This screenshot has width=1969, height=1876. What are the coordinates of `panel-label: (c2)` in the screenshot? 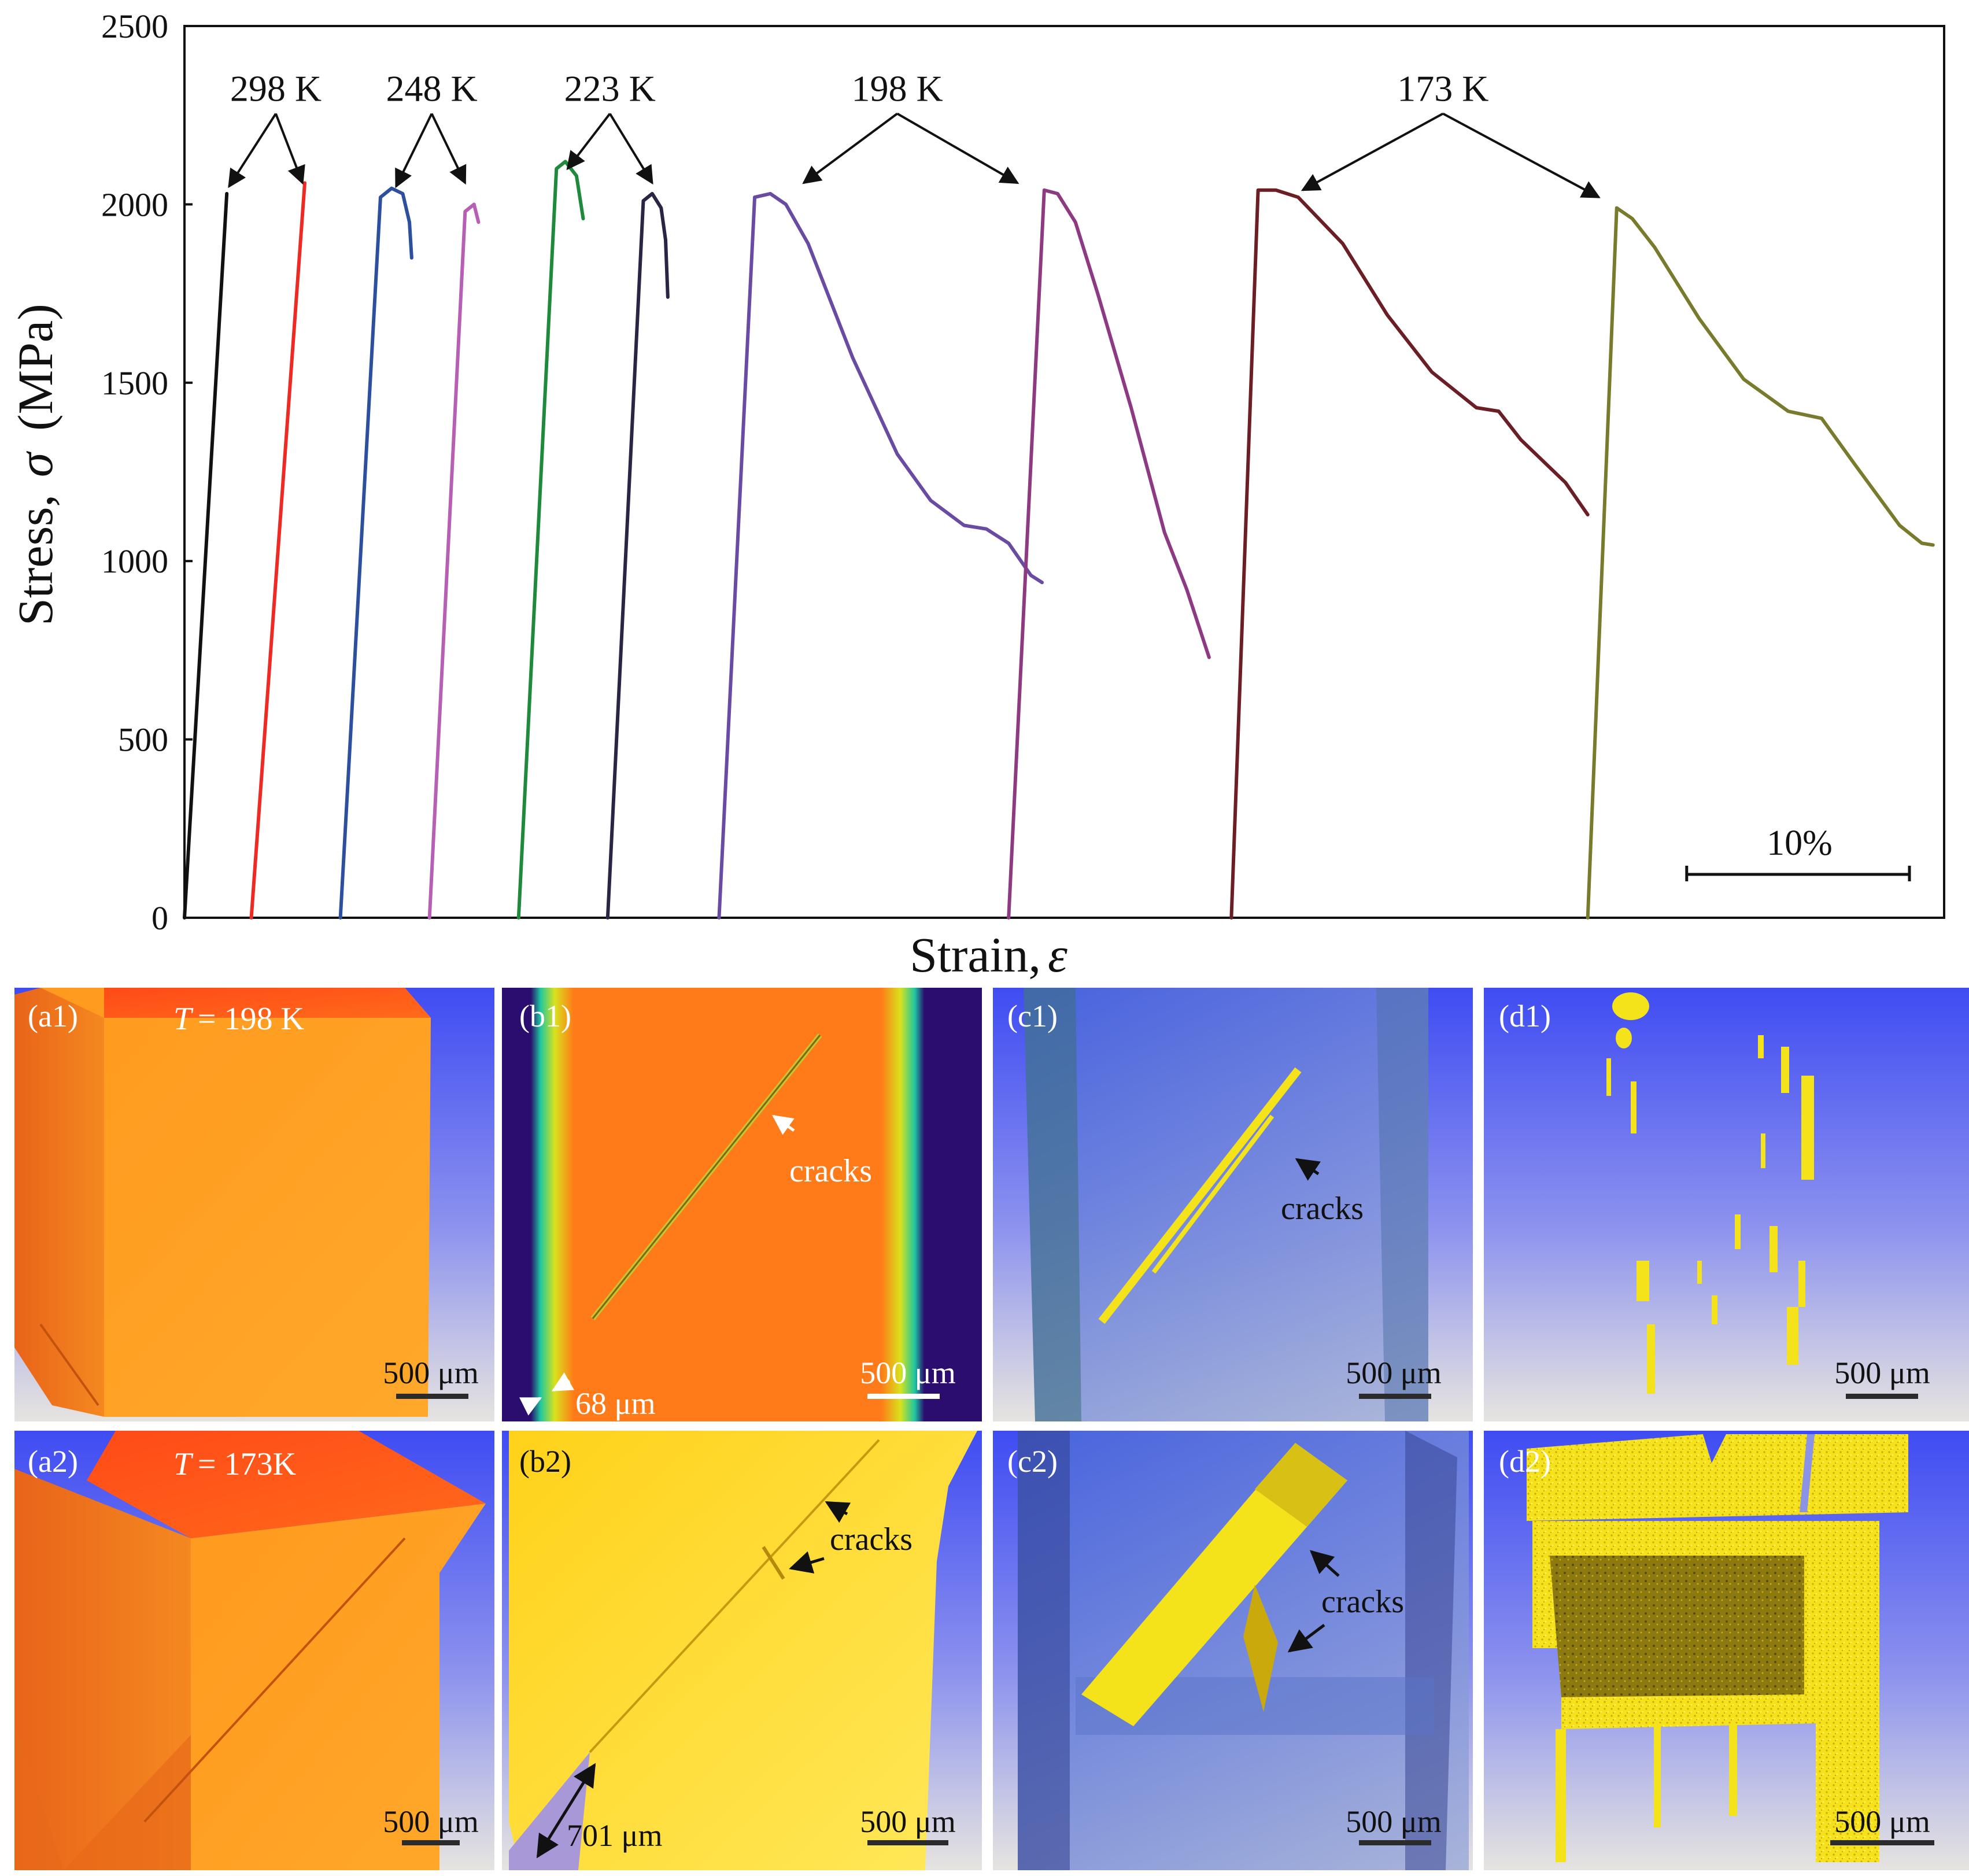 It's located at (1032, 1461).